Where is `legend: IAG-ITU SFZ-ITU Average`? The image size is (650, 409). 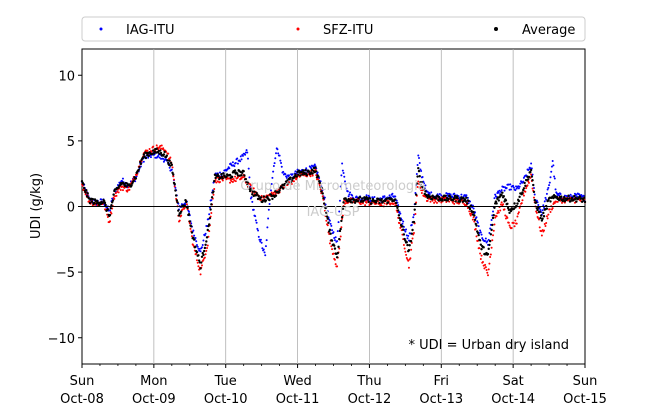
legend: IAG-ITU SFZ-ITU Average is located at coordinates (333, 29).